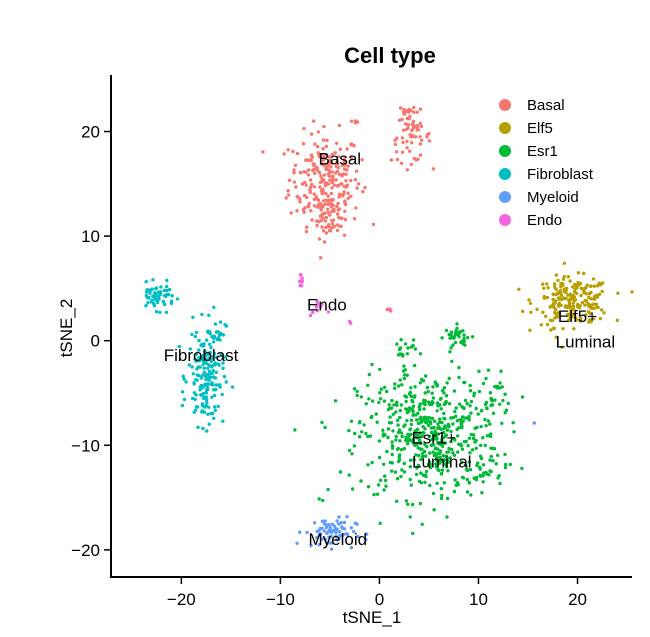 The height and width of the screenshot is (637, 650). What do you see at coordinates (372, 617) in the screenshot?
I see `x-axis-title: tSNE_1` at bounding box center [372, 617].